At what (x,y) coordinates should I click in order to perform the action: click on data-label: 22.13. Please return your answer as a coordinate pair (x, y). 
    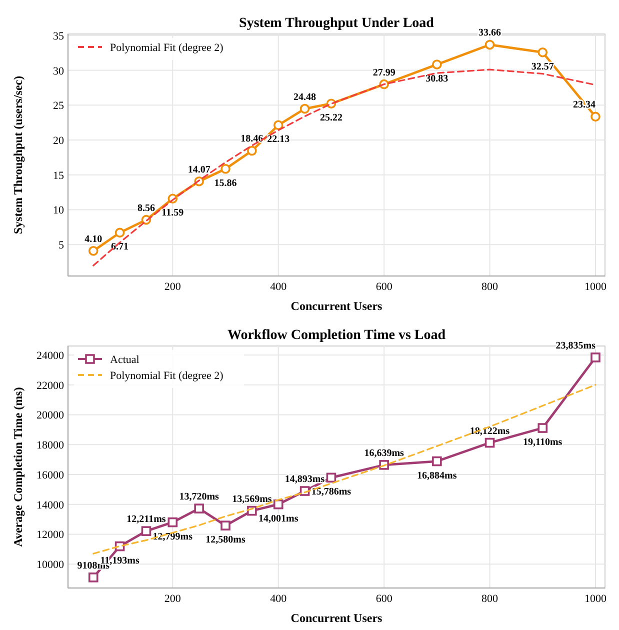
    Looking at the image, I should click on (278, 140).